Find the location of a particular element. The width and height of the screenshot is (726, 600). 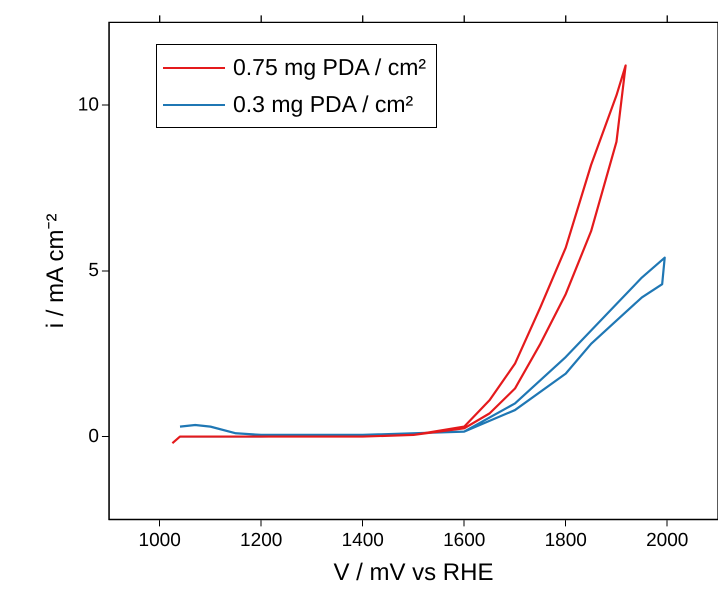

y-tick-label: 5 is located at coordinates (93, 271).